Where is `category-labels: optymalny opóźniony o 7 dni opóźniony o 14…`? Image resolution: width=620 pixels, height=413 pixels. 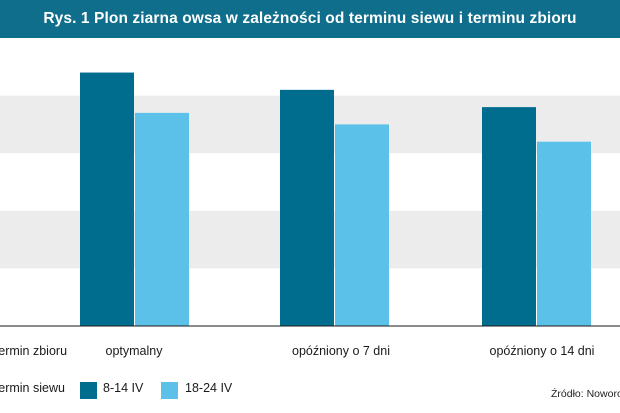 category-labels: optymalny opóźniony o 7 dni opóźniony o 14… is located at coordinates (350, 351).